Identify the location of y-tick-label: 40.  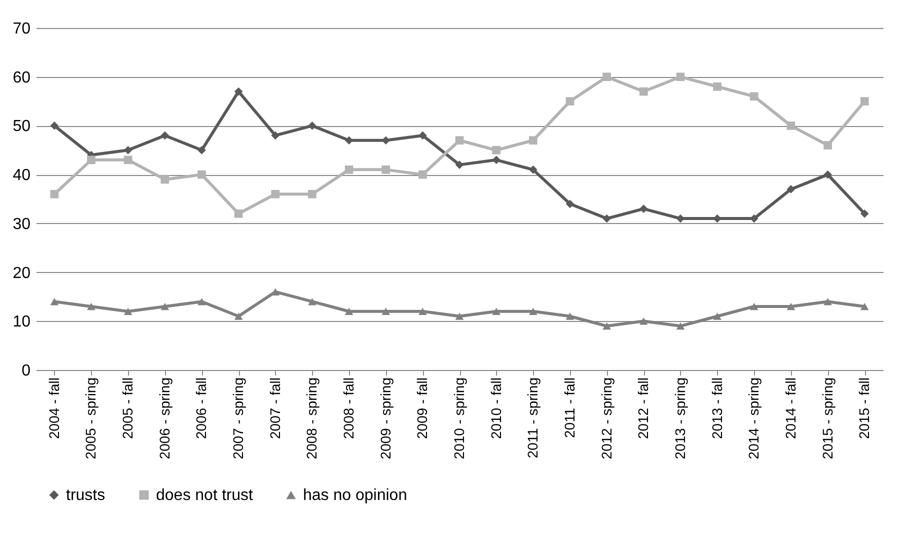
(21, 175).